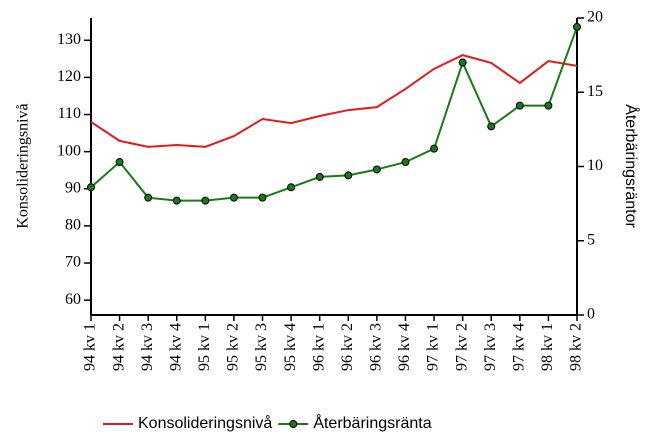 The width and height of the screenshot is (658, 436). I want to click on x-tick-label: 96 kv 2, so click(347, 347).